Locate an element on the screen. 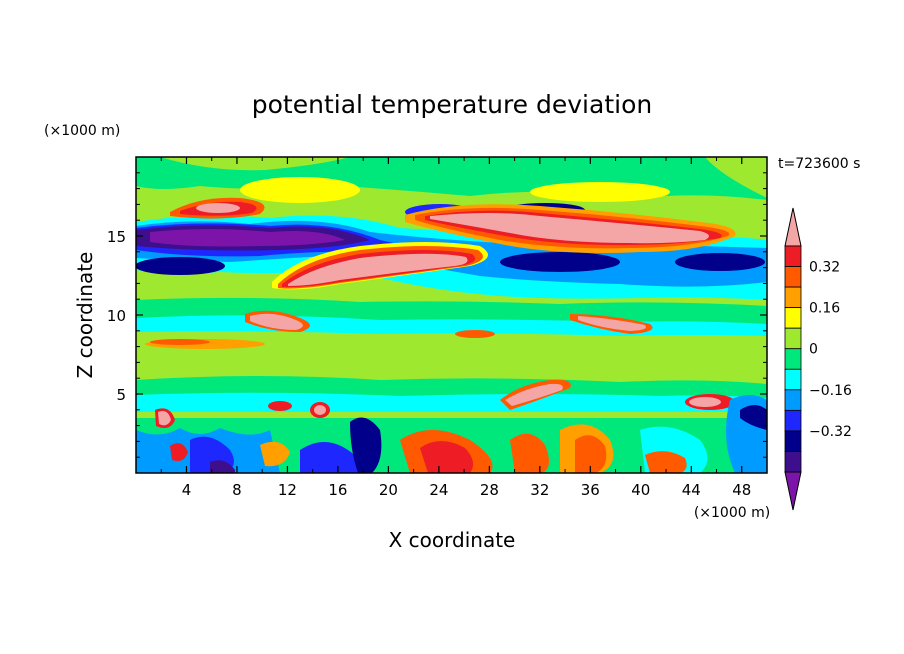 The height and width of the screenshot is (654, 904). x-tick-label: 36 is located at coordinates (590, 490).